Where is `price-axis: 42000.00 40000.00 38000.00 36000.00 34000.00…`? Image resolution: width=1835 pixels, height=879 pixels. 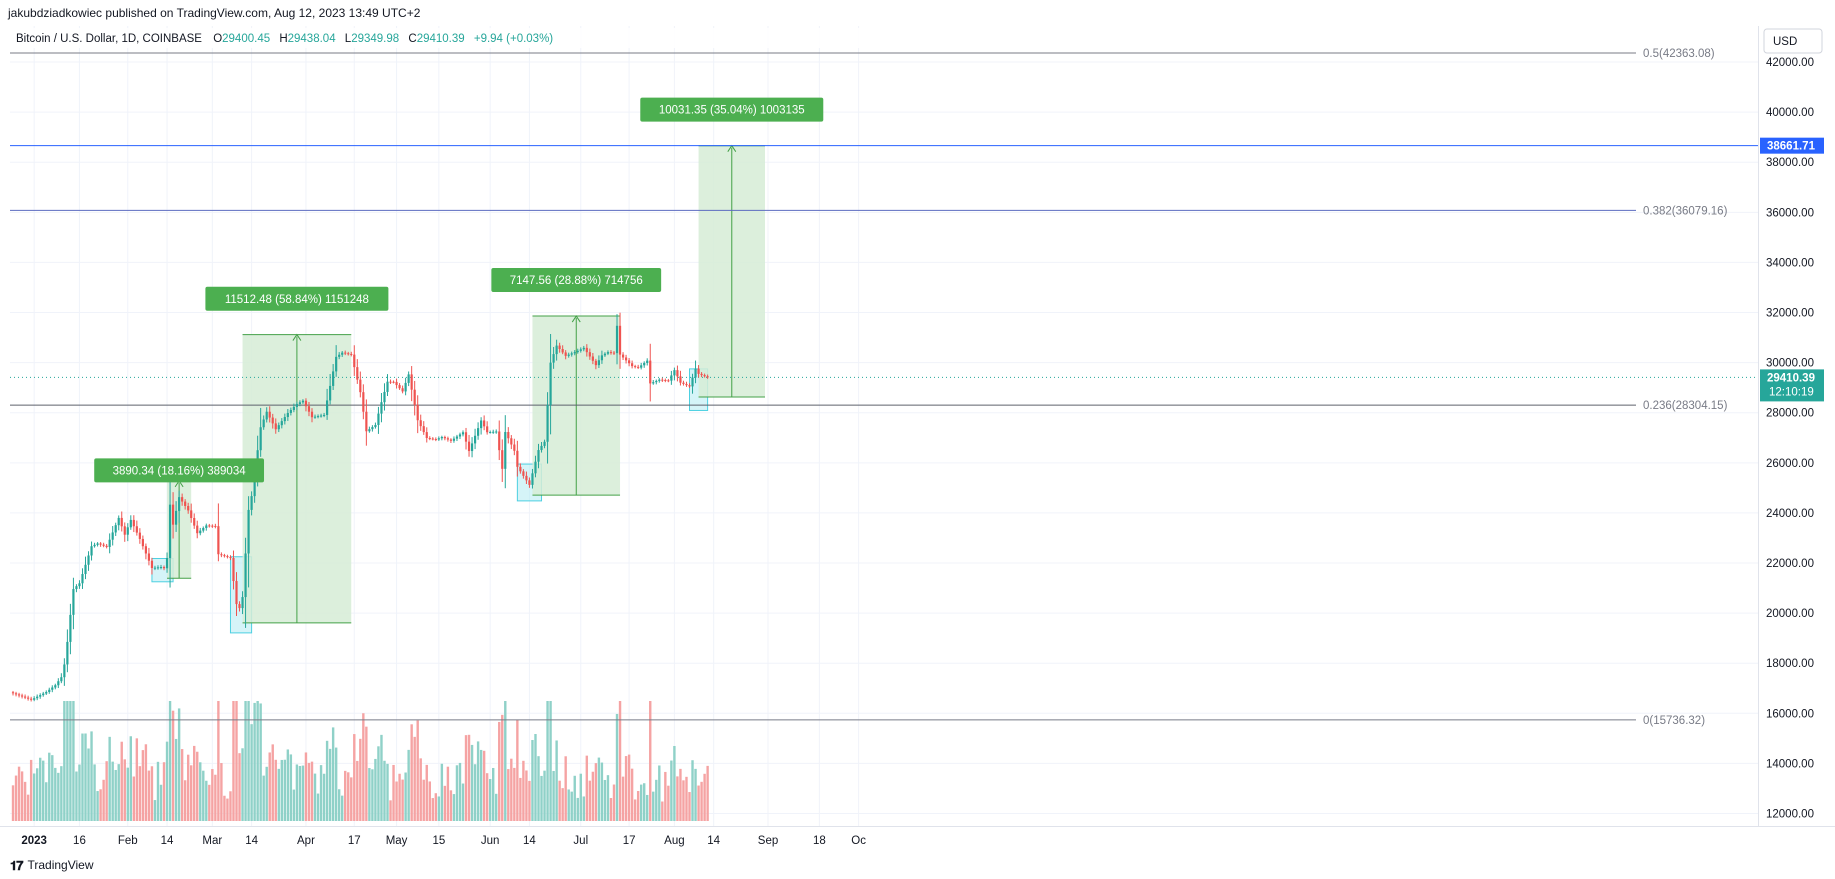
price-axis: 42000.00 40000.00 38000.00 36000.00 34000.00… is located at coordinates (1786, 426).